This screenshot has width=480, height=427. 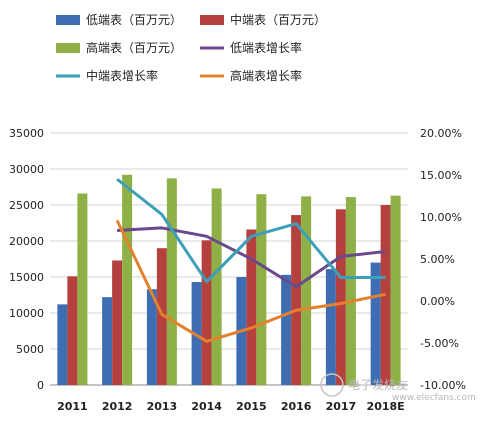 I want to click on right-tick-label: 20.00%, so click(x=441, y=133).